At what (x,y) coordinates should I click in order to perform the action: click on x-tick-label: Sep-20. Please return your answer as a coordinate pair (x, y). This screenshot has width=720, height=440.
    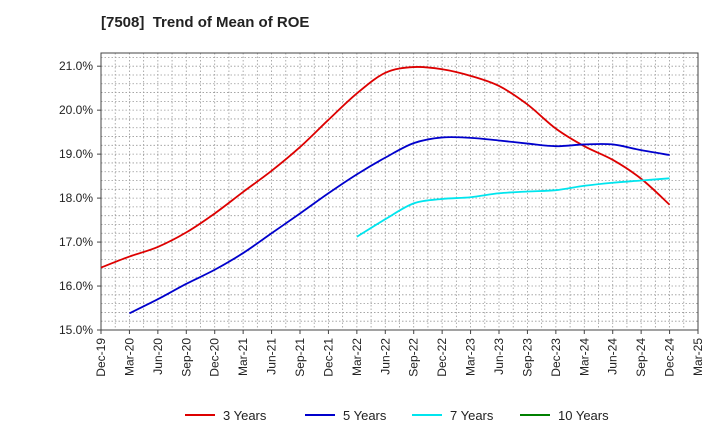
    Looking at the image, I should click on (186, 357).